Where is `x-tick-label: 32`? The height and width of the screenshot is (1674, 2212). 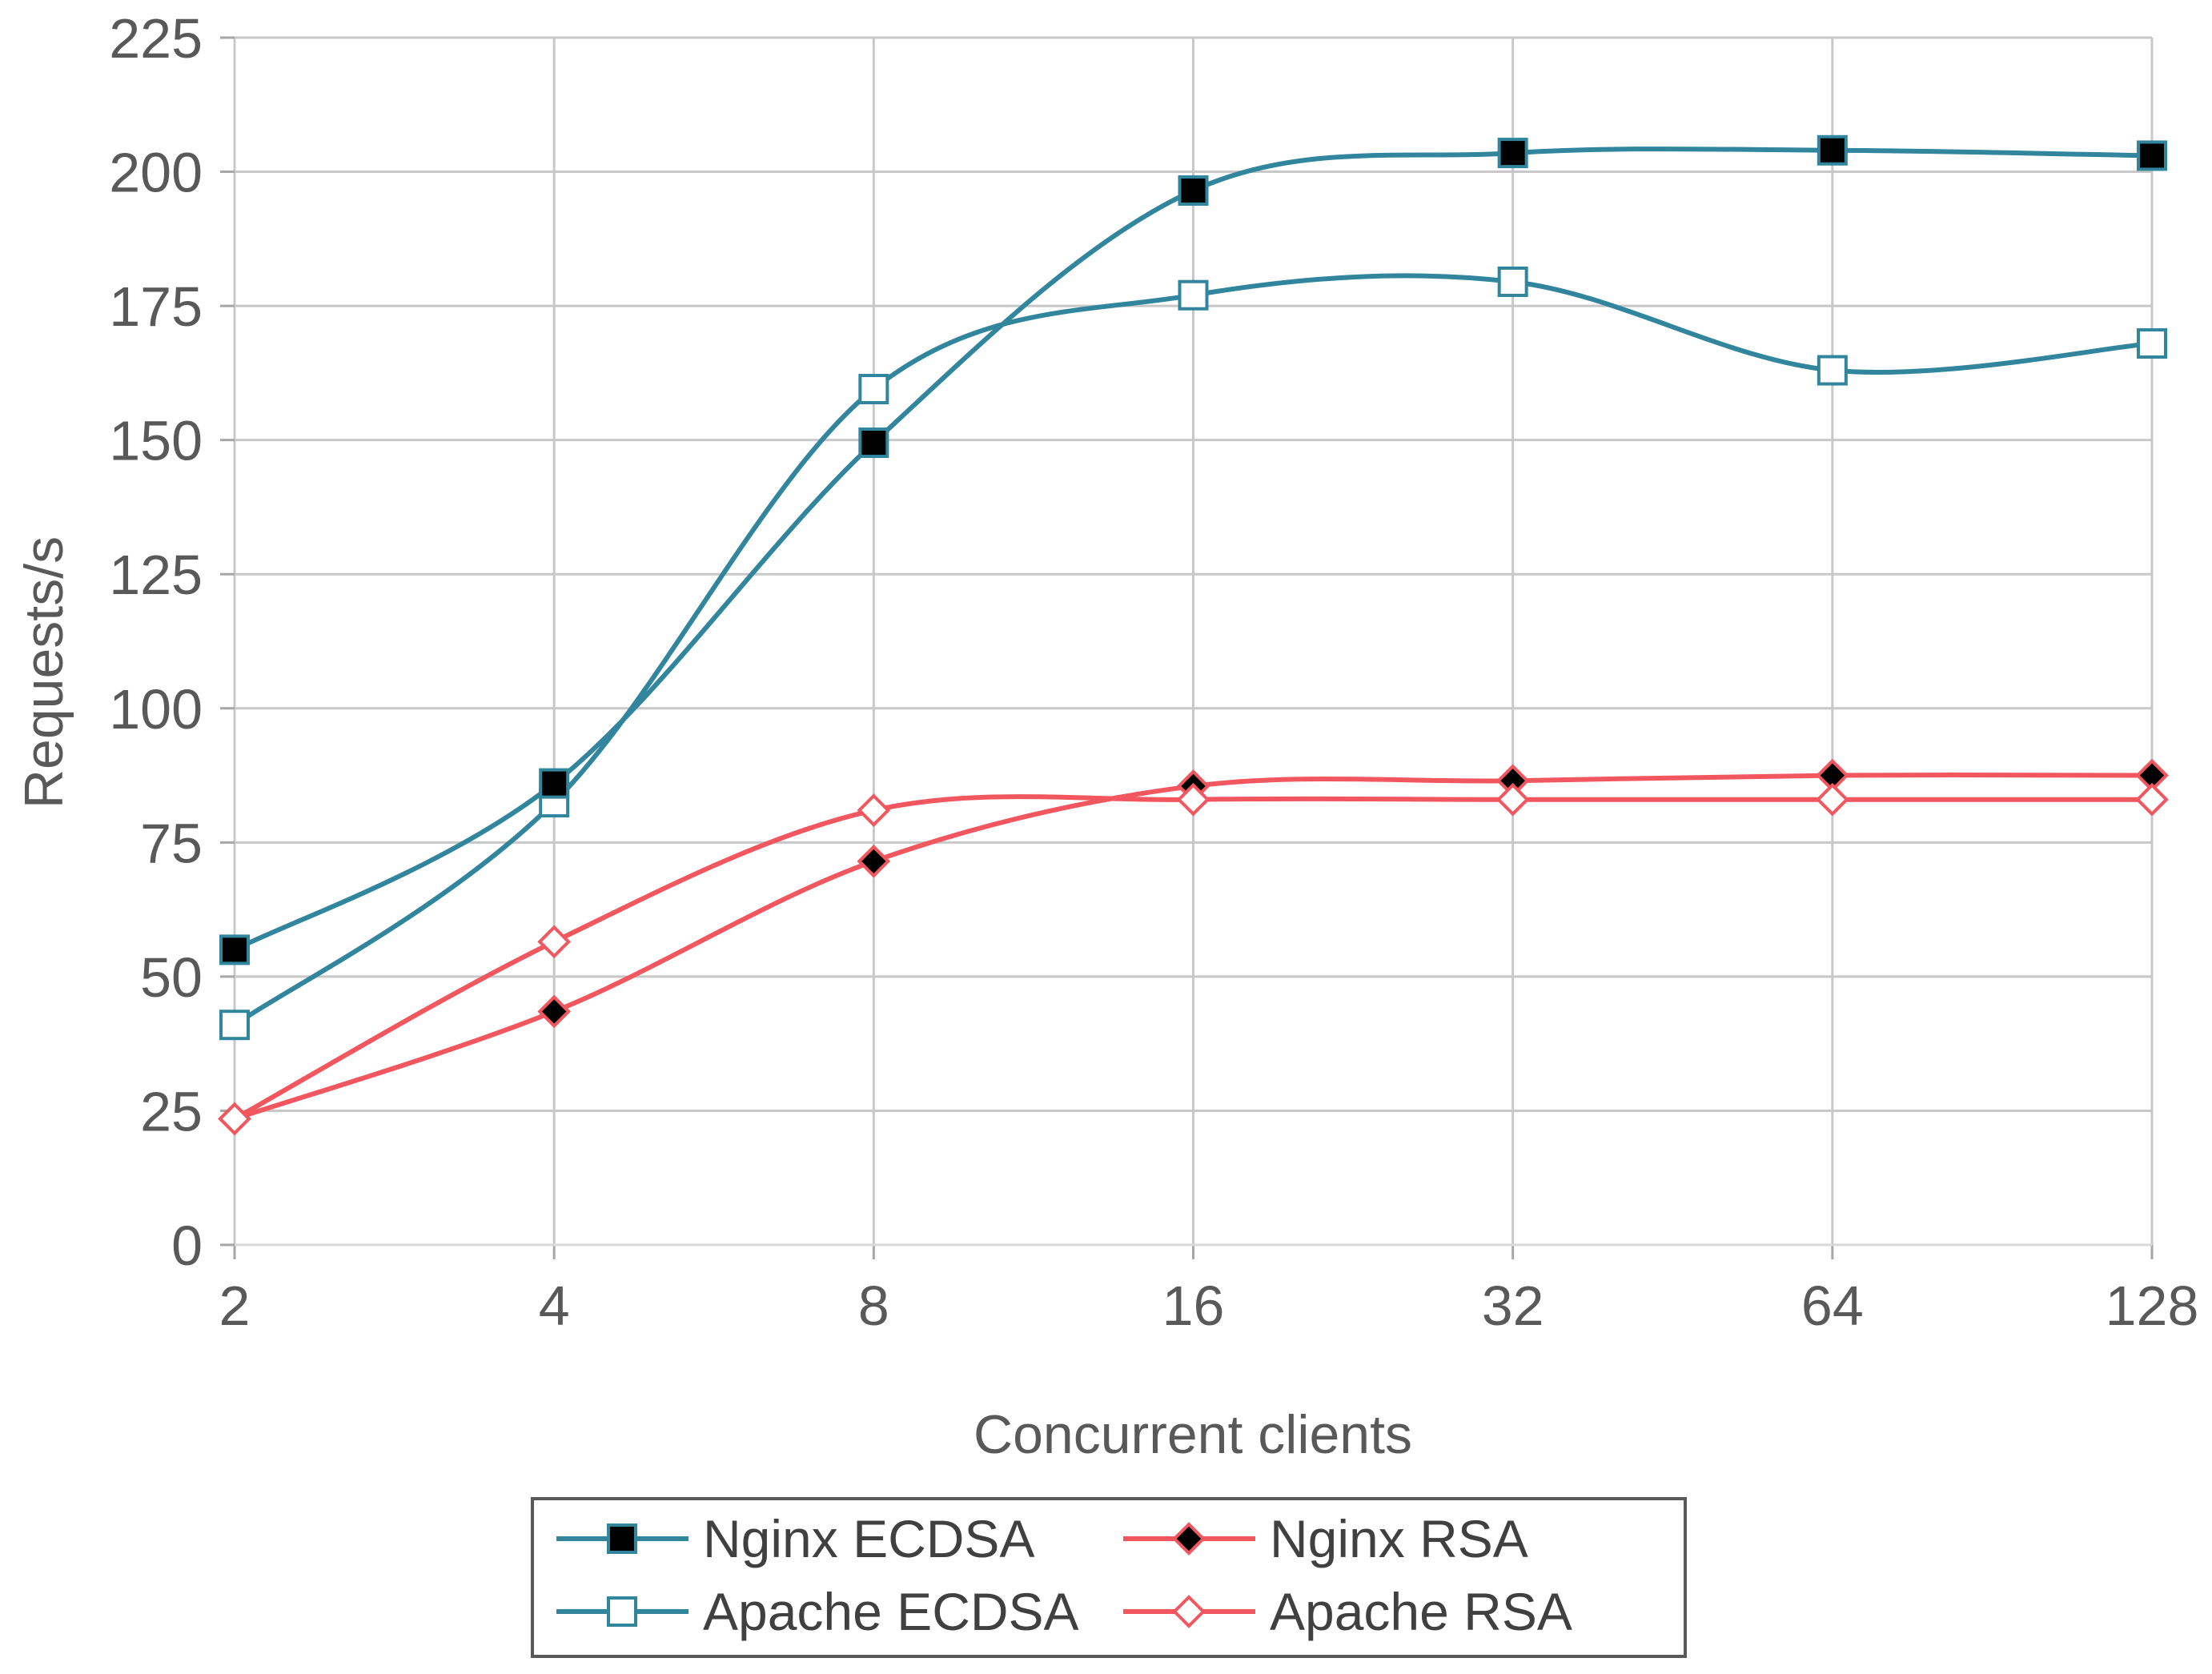
x-tick-label: 32 is located at coordinates (1513, 1306).